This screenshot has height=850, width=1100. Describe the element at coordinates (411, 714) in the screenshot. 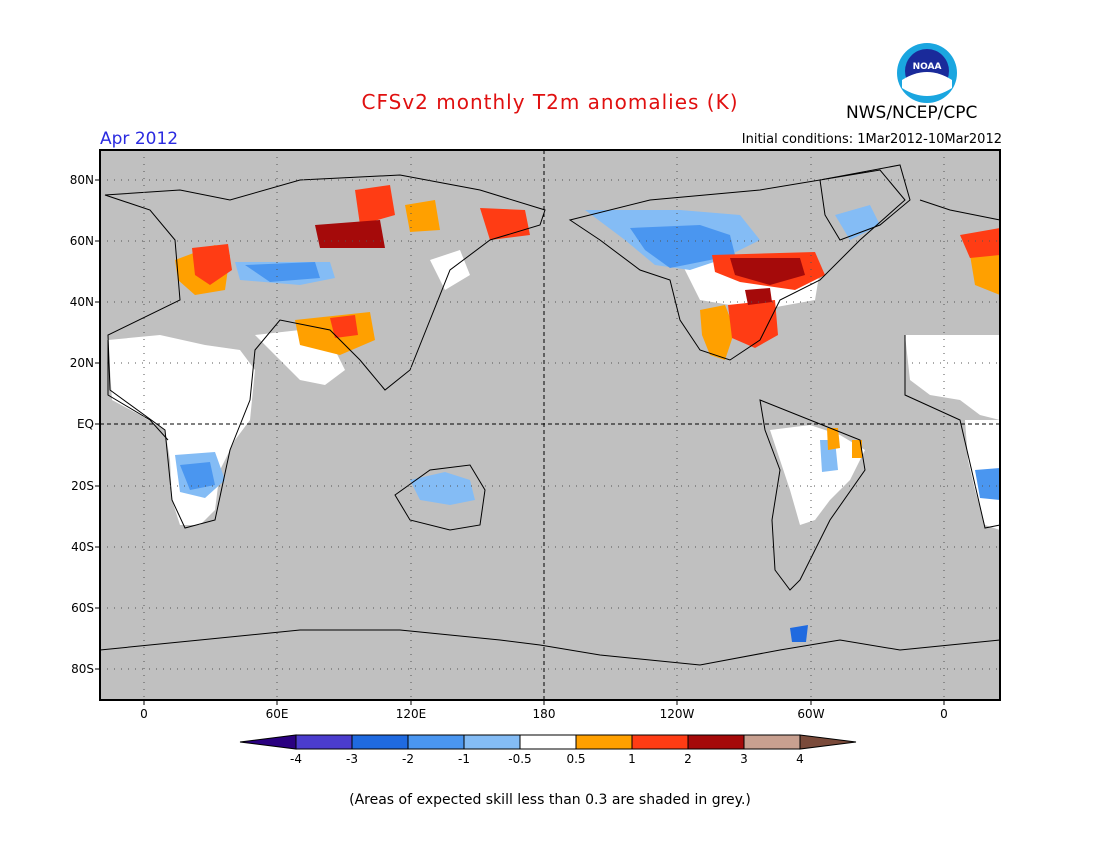

I see `lon-label-120e: 120E` at that location.